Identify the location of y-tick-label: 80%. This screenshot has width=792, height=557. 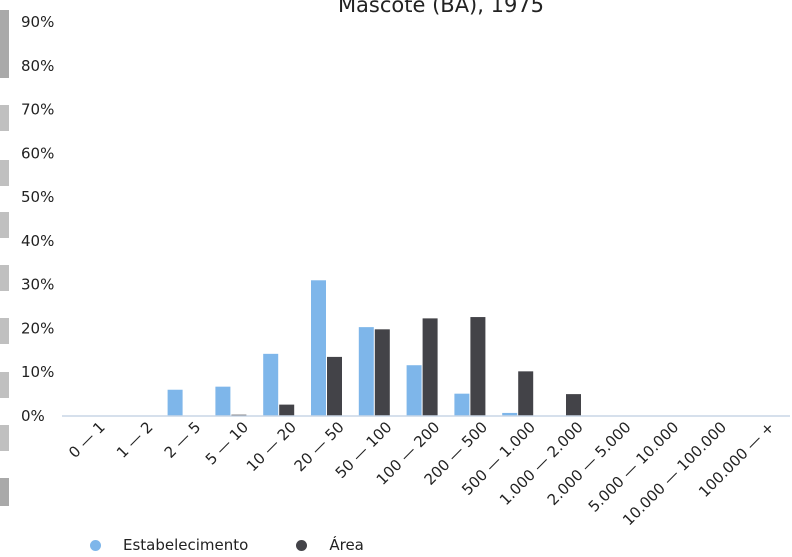
(37, 66).